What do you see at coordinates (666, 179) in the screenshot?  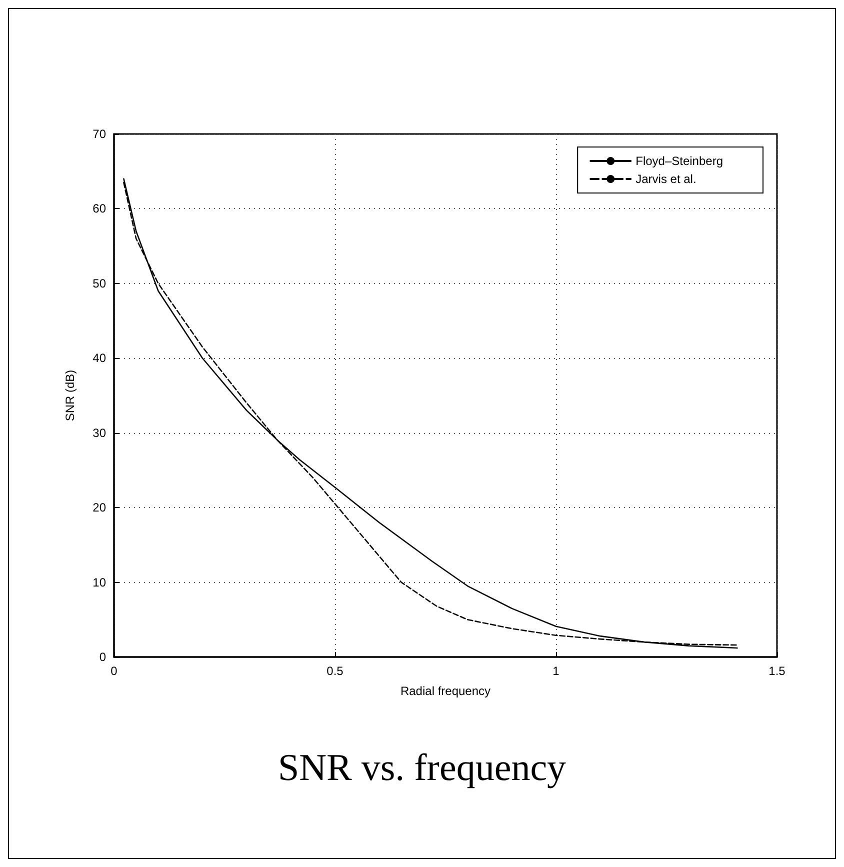 I see `legend-label: Jarvis et al.` at bounding box center [666, 179].